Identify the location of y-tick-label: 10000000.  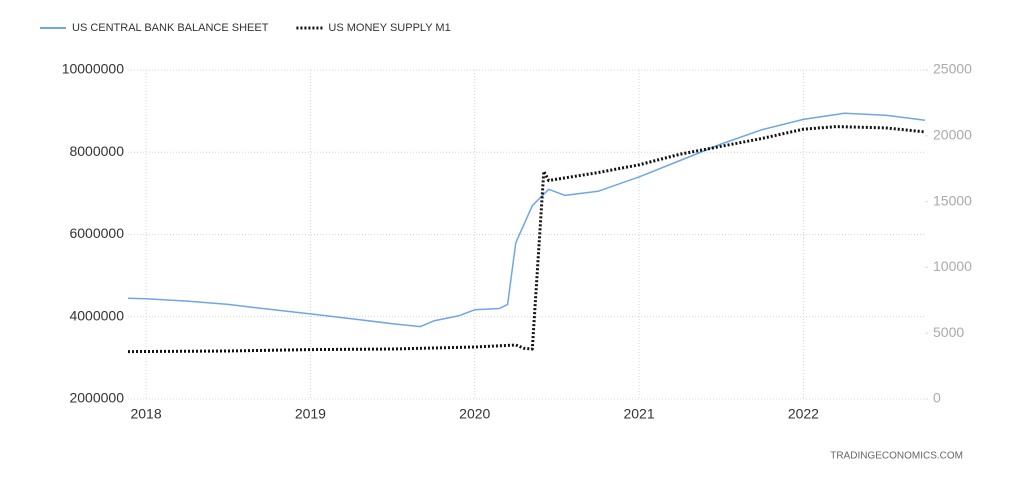
(93, 69).